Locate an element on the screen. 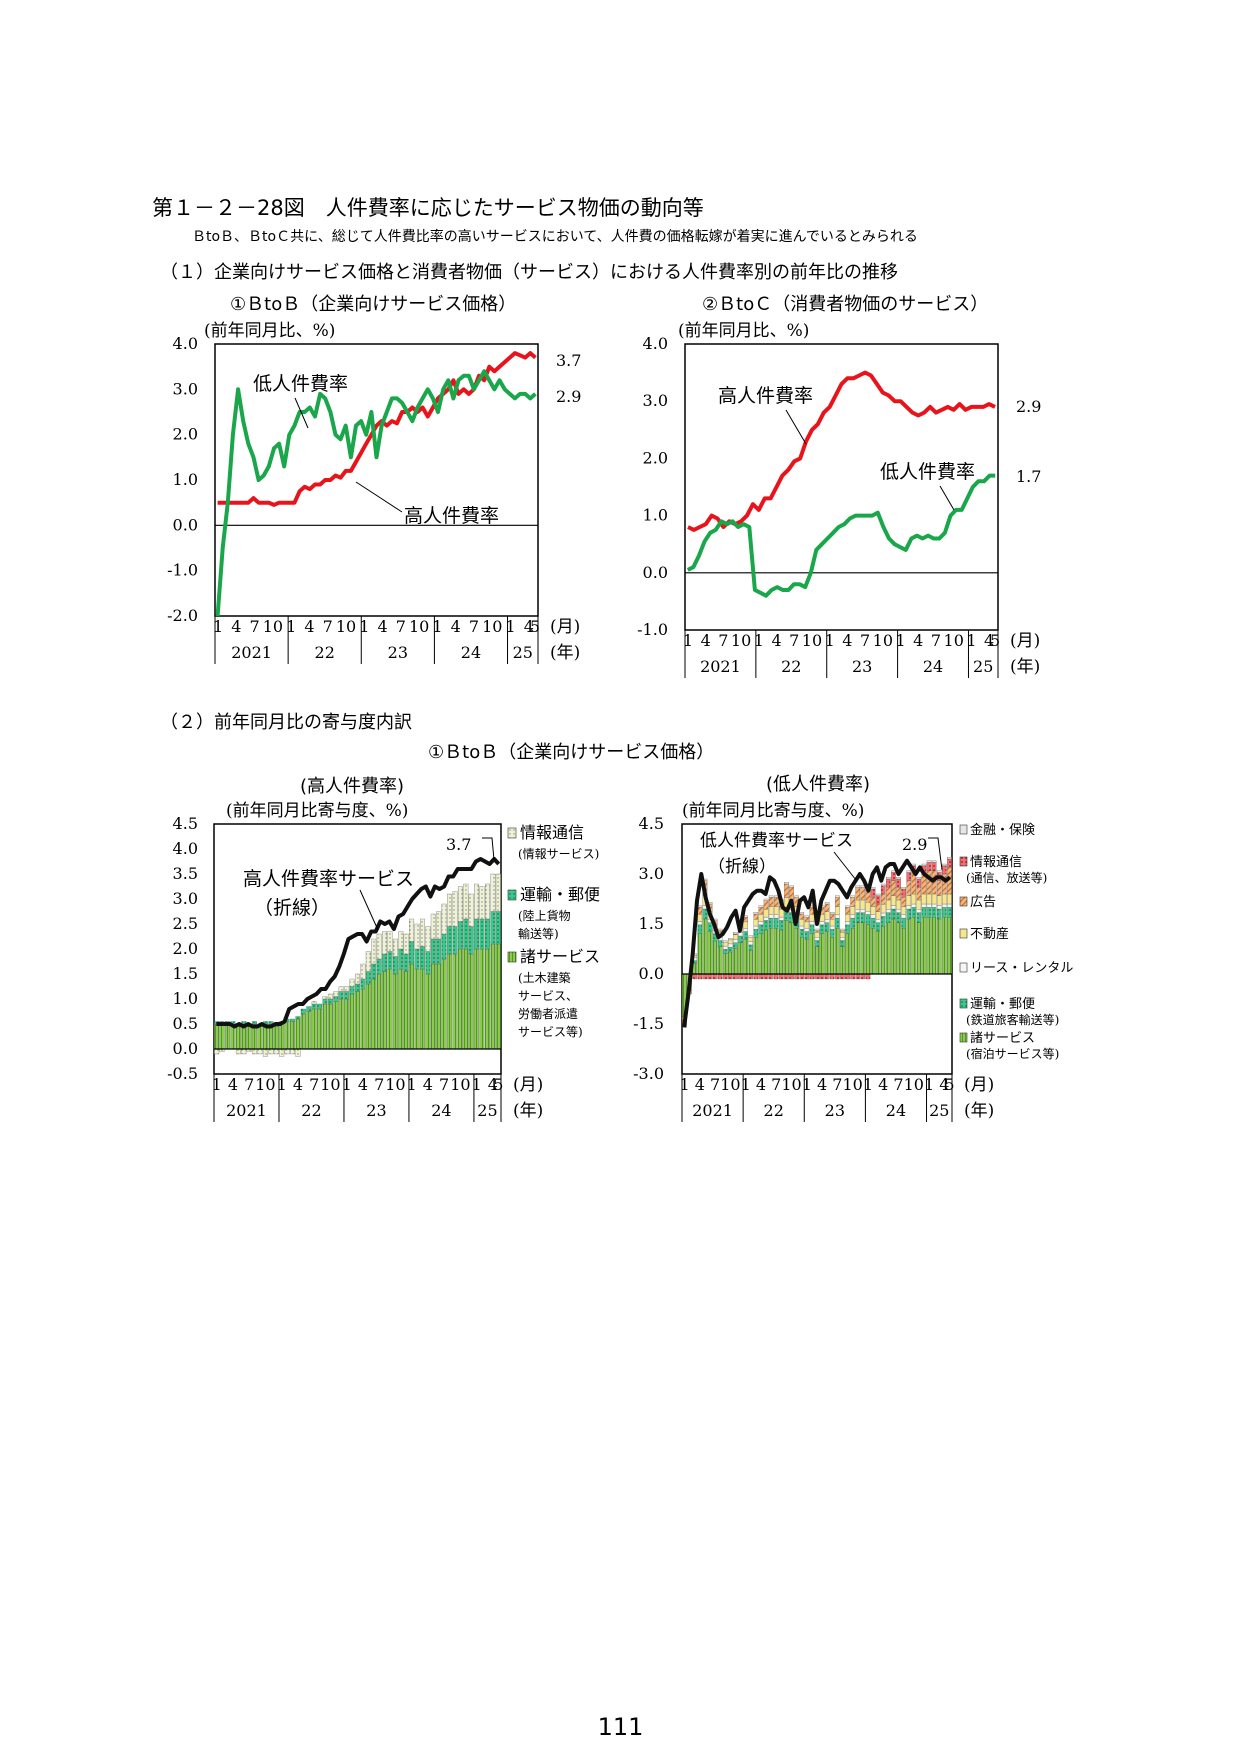 The width and height of the screenshot is (1241, 1755). x-tick-month: 10 is located at coordinates (914, 1084).